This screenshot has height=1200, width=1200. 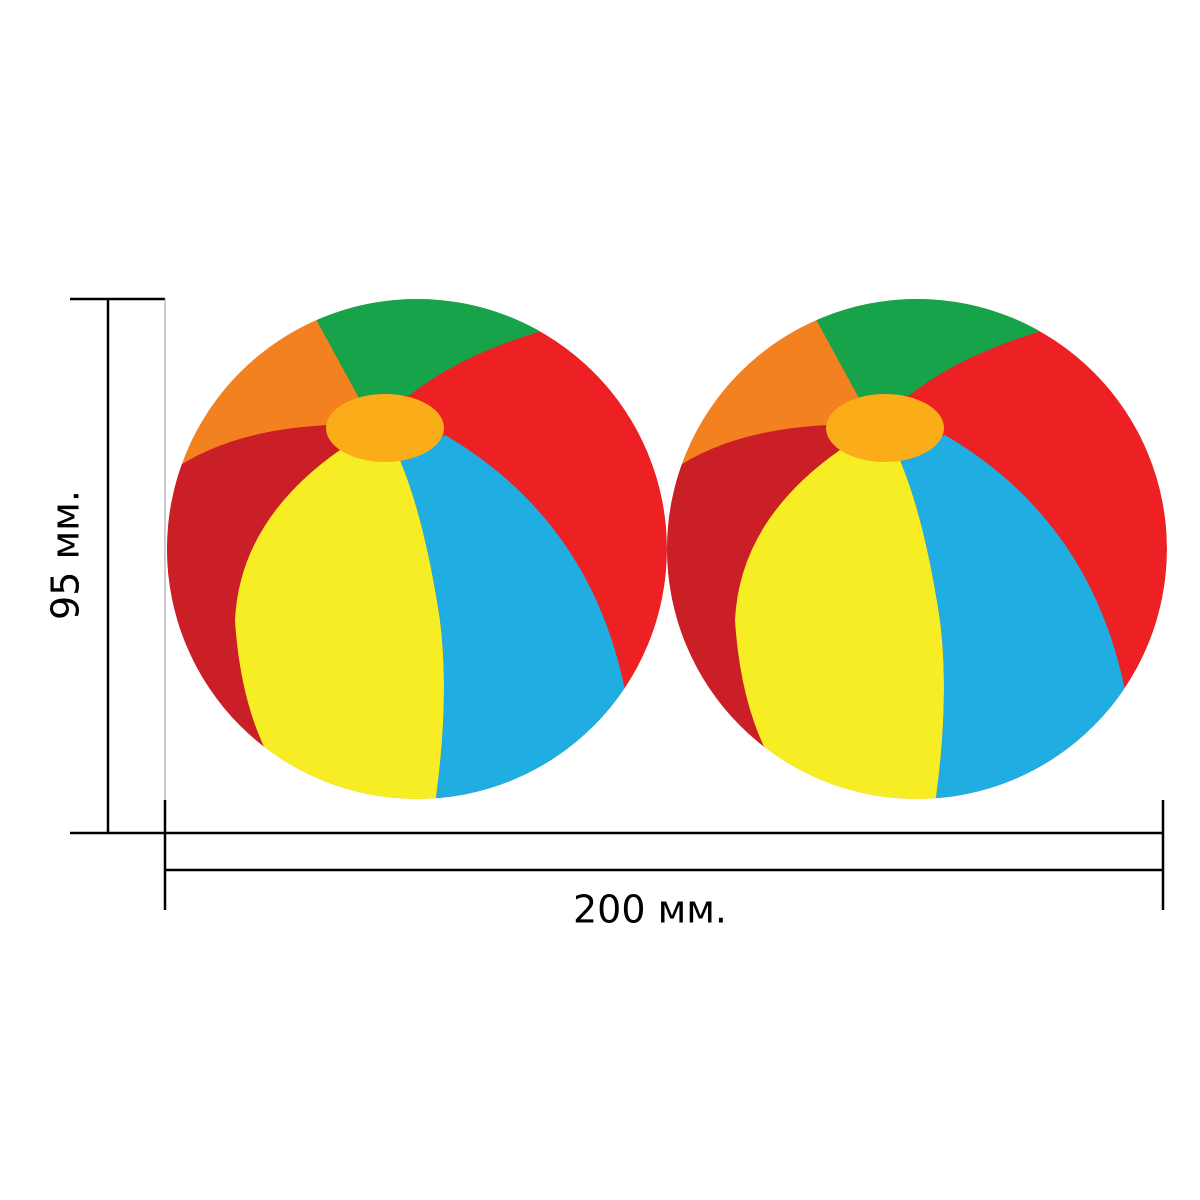 What do you see at coordinates (650, 910) in the screenshot?
I see `width-label: 200 мм.` at bounding box center [650, 910].